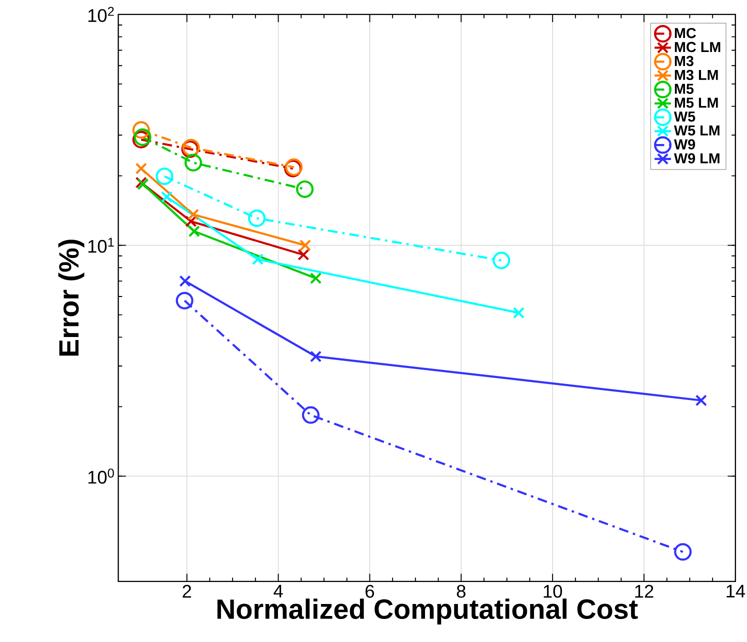 The image size is (747, 642). I want to click on y-tick-label: 10$^{2}$, so click(101, 14).